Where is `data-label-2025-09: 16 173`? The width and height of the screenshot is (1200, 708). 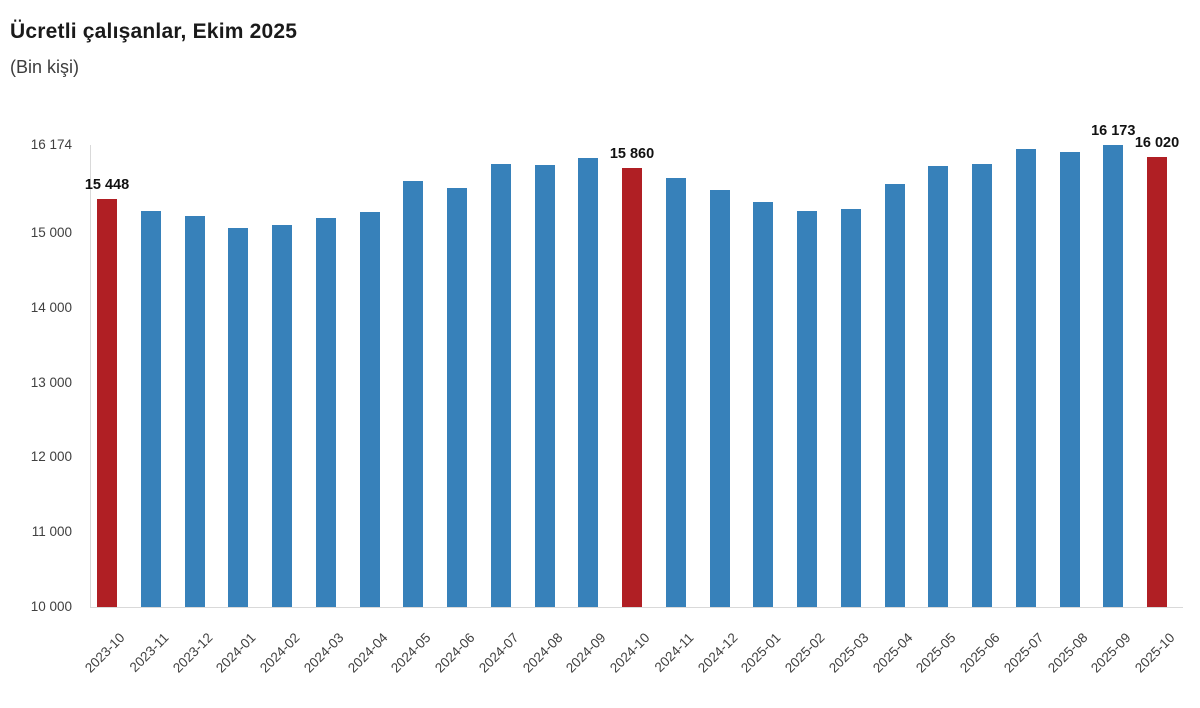 data-label-2025-09: 16 173 is located at coordinates (1113, 131).